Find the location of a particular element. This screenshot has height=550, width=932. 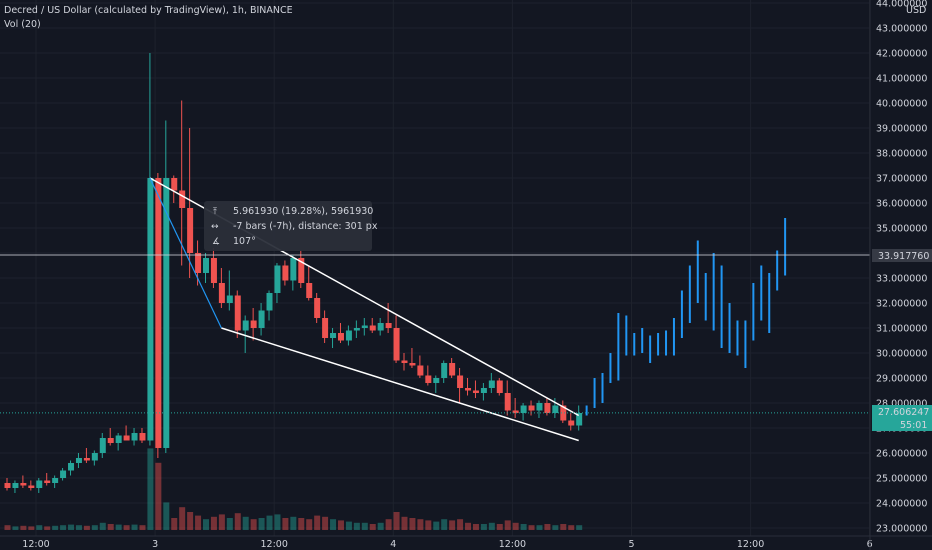

countdown: 55:01 is located at coordinates (913, 425).